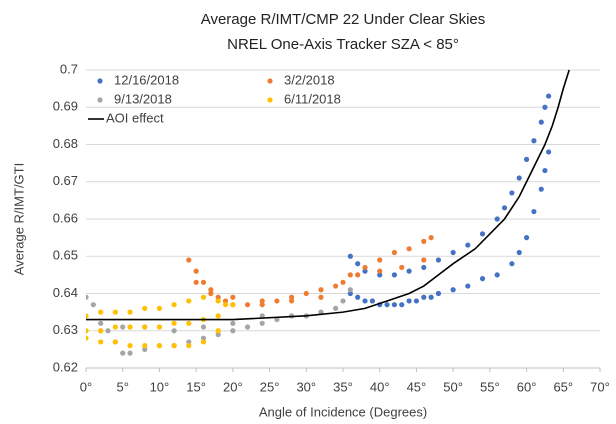 Image resolution: width=616 pixels, height=424 pixels. Describe the element at coordinates (65, 255) in the screenshot. I see `y-tick-label: 0.65` at that location.